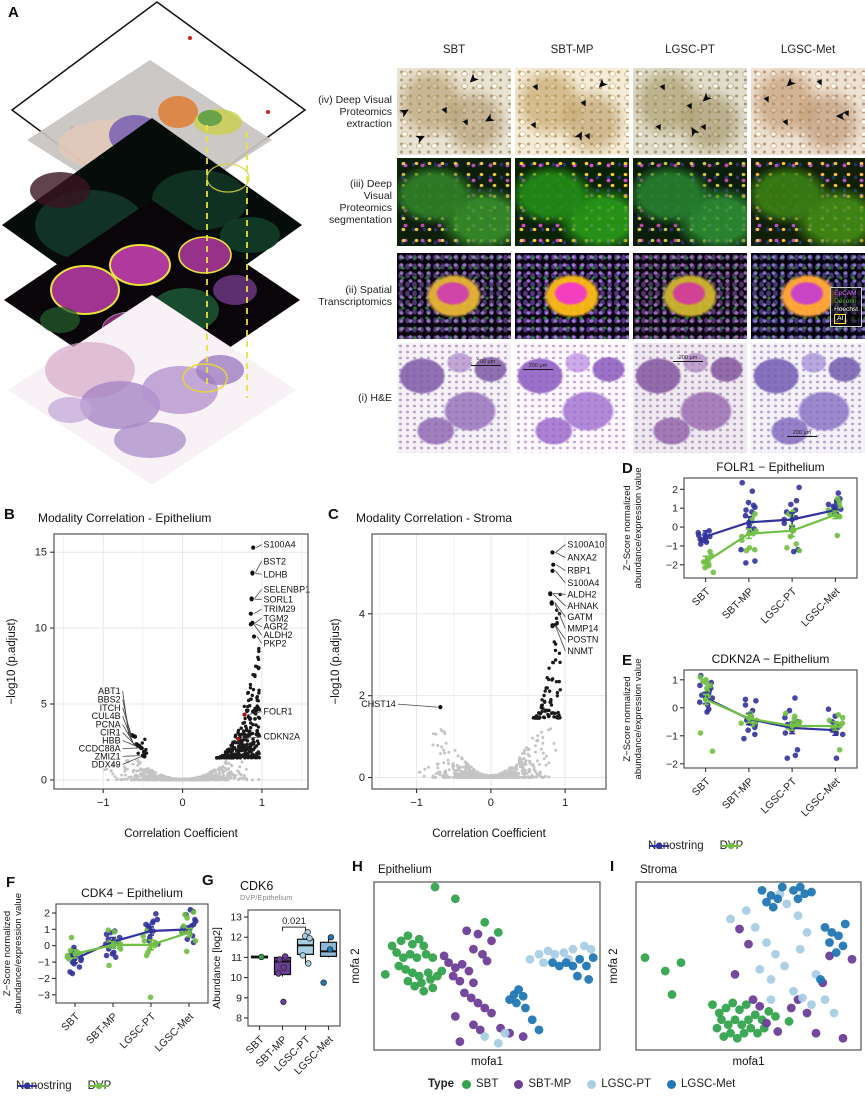 Image resolution: width=865 pixels, height=1101 pixels. I want to click on tissue-image-ii-sbt, so click(454, 296).